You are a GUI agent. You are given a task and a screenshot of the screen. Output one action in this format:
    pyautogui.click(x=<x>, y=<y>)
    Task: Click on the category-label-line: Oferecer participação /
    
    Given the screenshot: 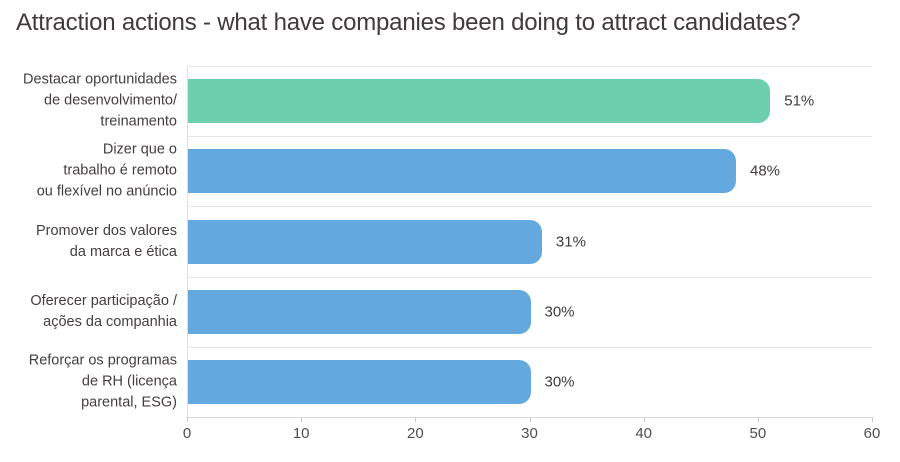 What is the action you would take?
    pyautogui.click(x=103, y=300)
    